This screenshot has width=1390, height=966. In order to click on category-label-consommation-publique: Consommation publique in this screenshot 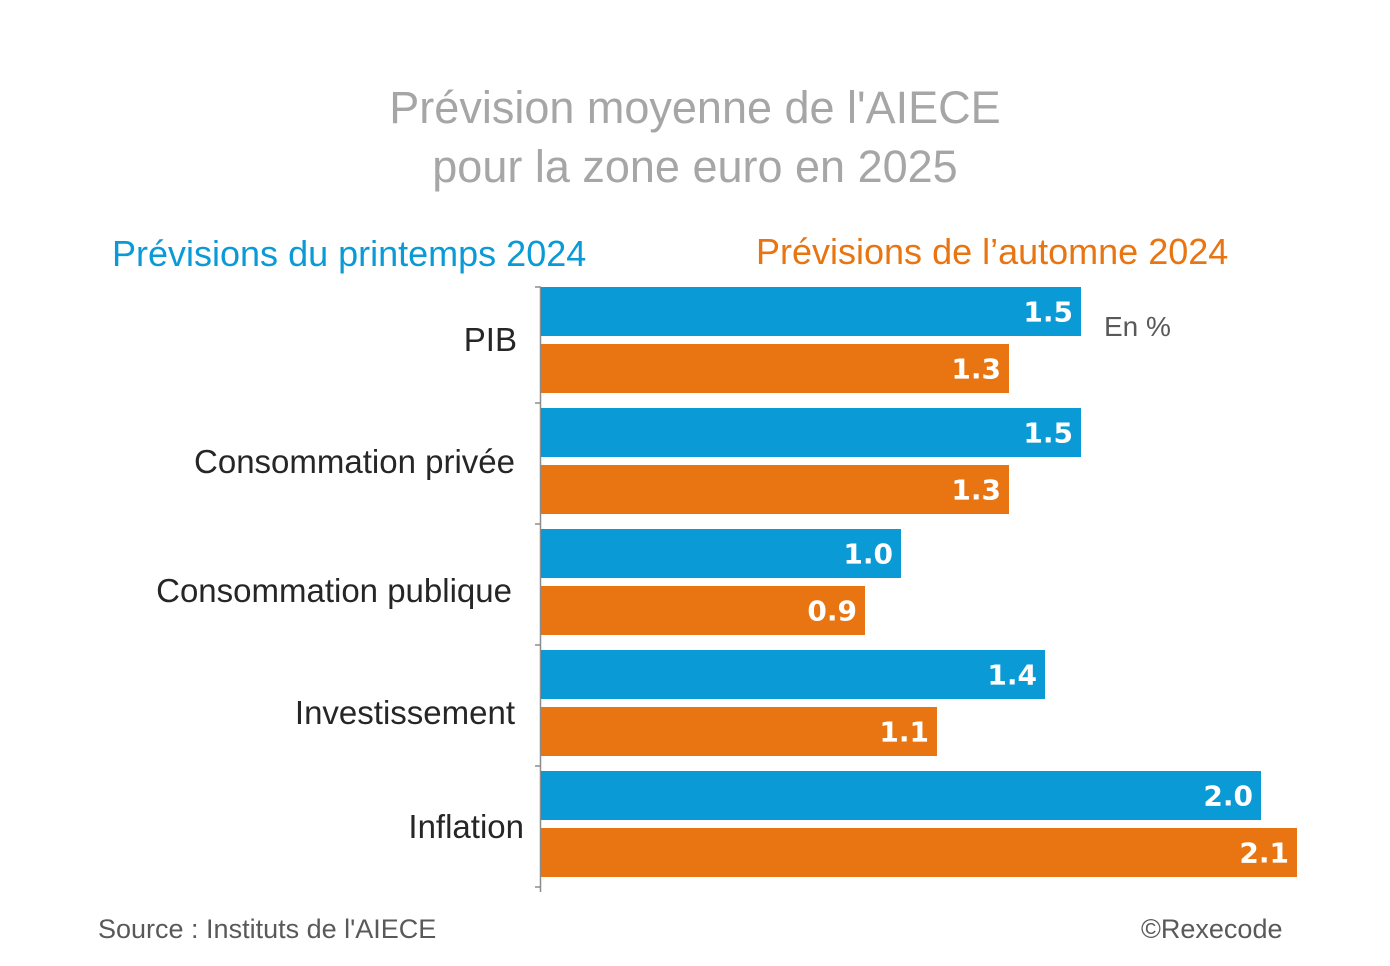, I will do `click(334, 590)`.